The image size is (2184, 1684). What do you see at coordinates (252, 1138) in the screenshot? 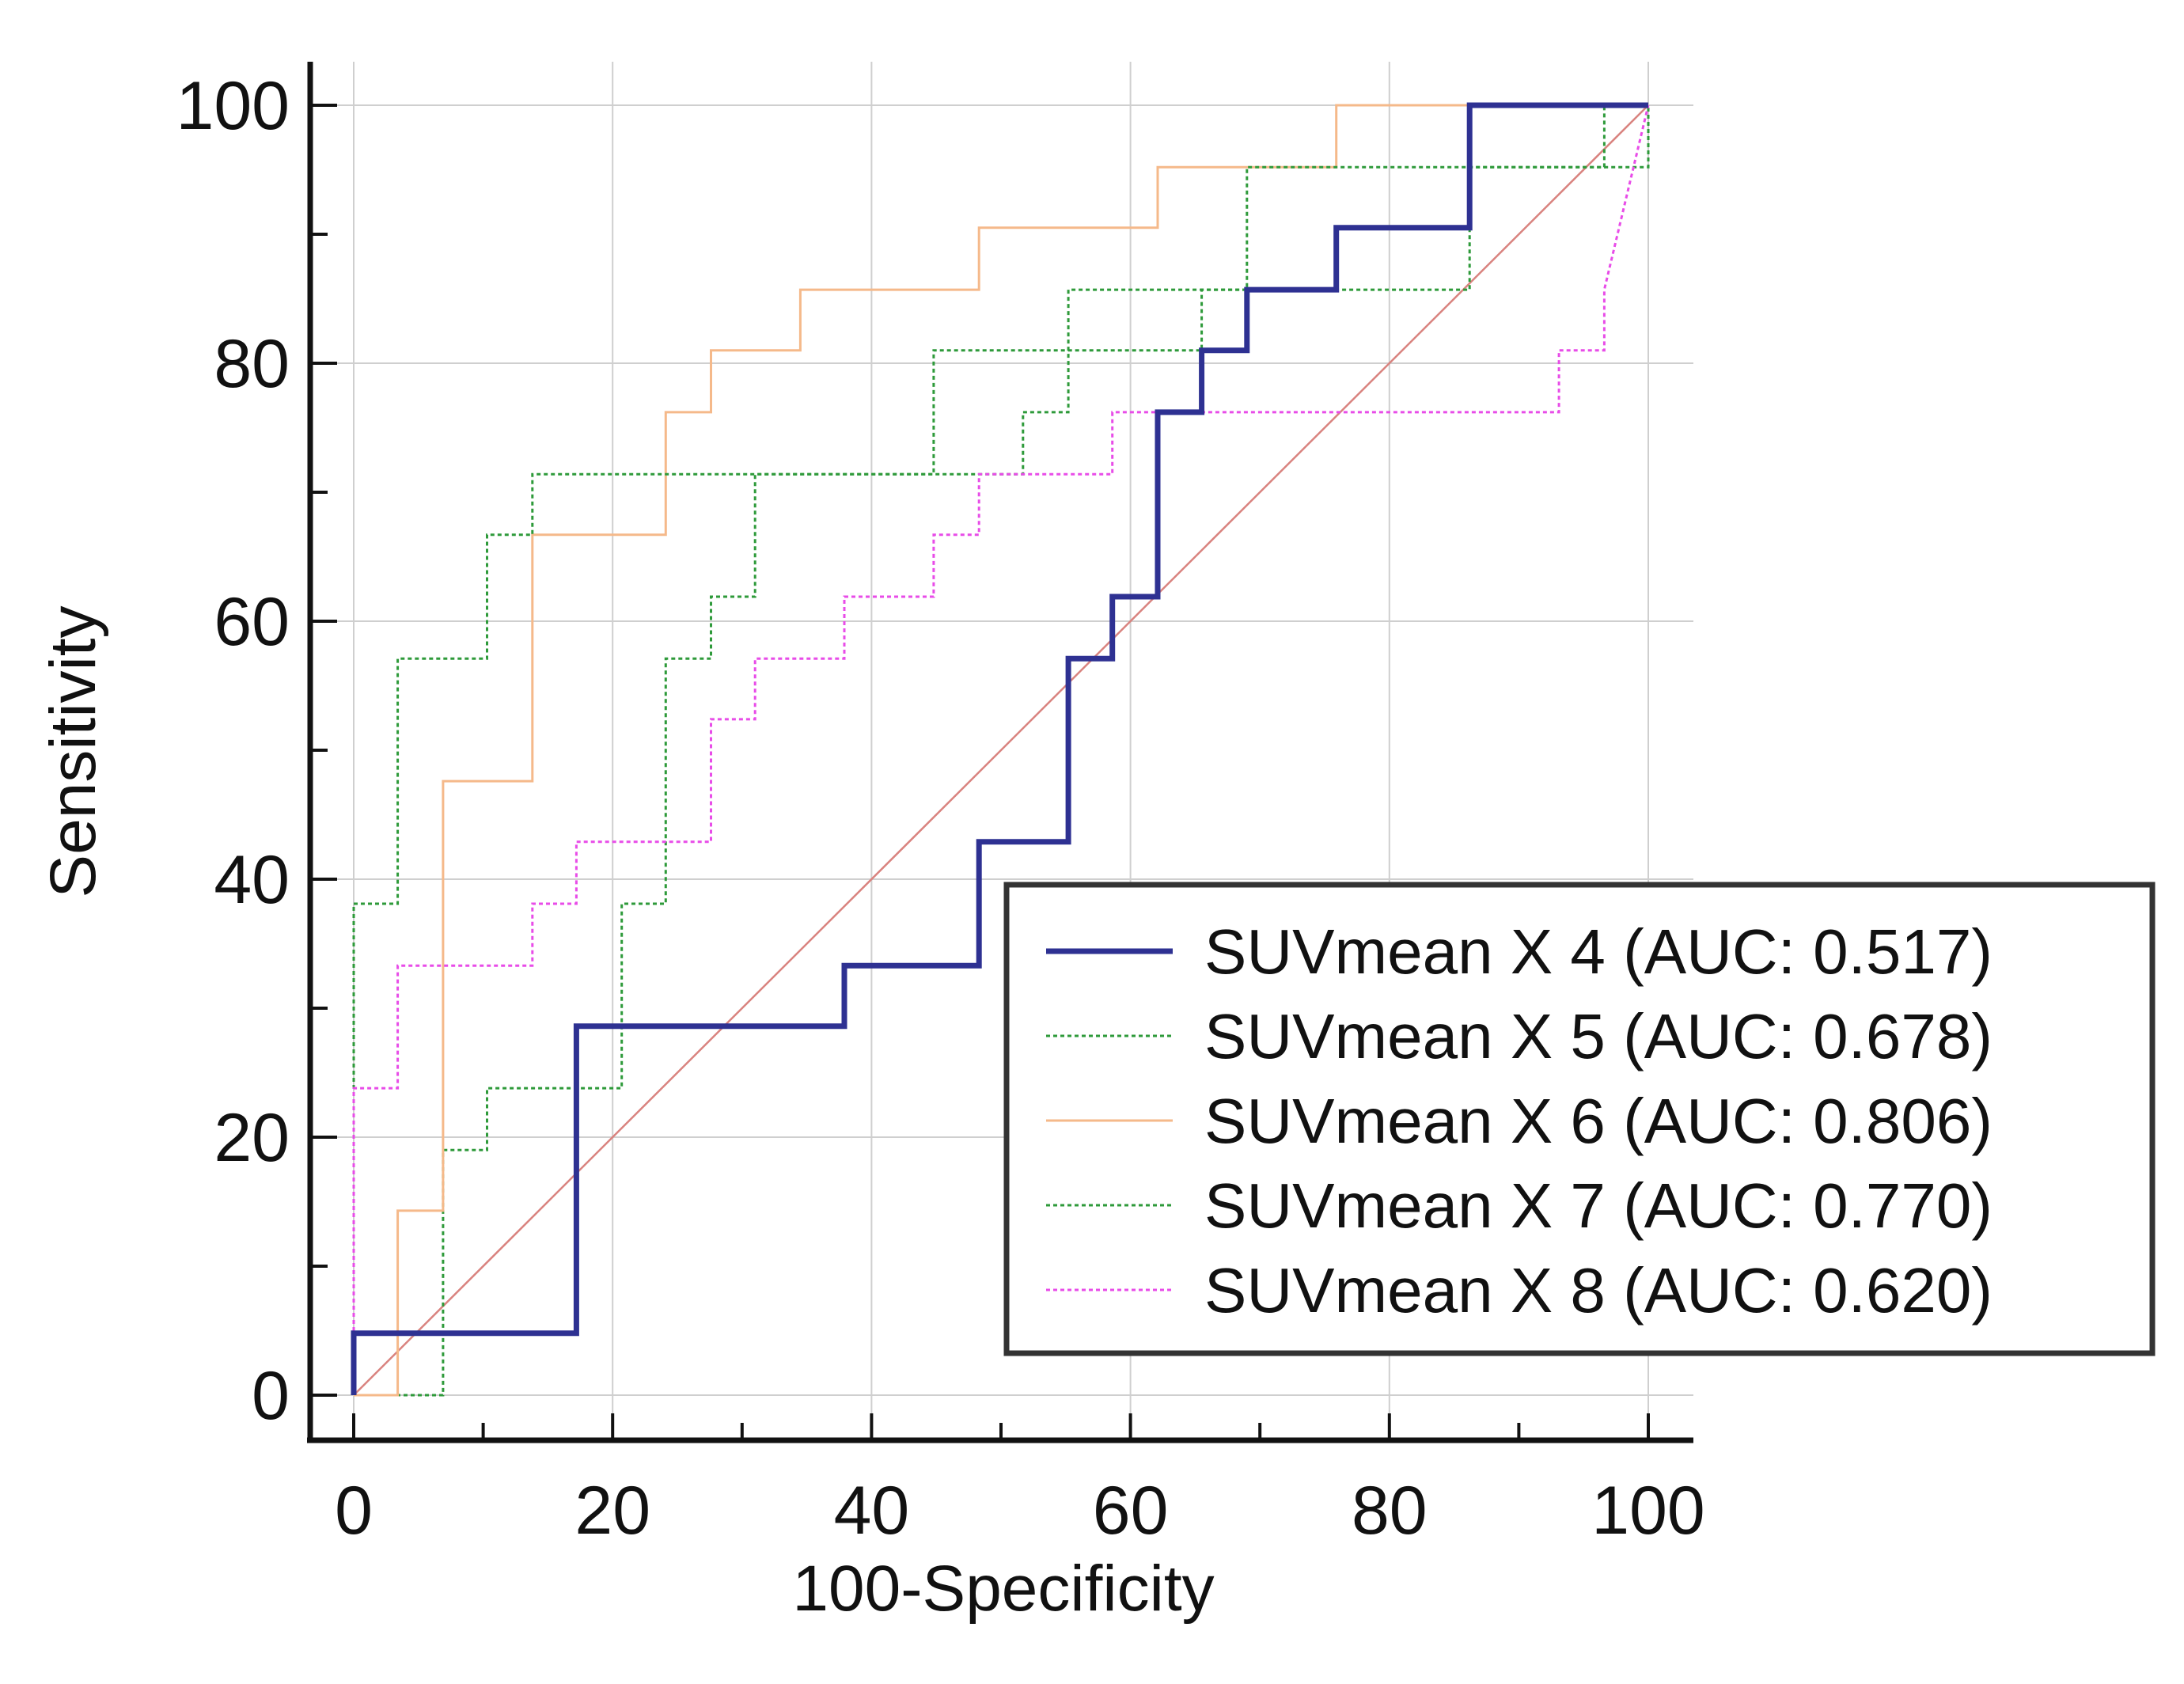
I see `y-tick-label: 20` at bounding box center [252, 1138].